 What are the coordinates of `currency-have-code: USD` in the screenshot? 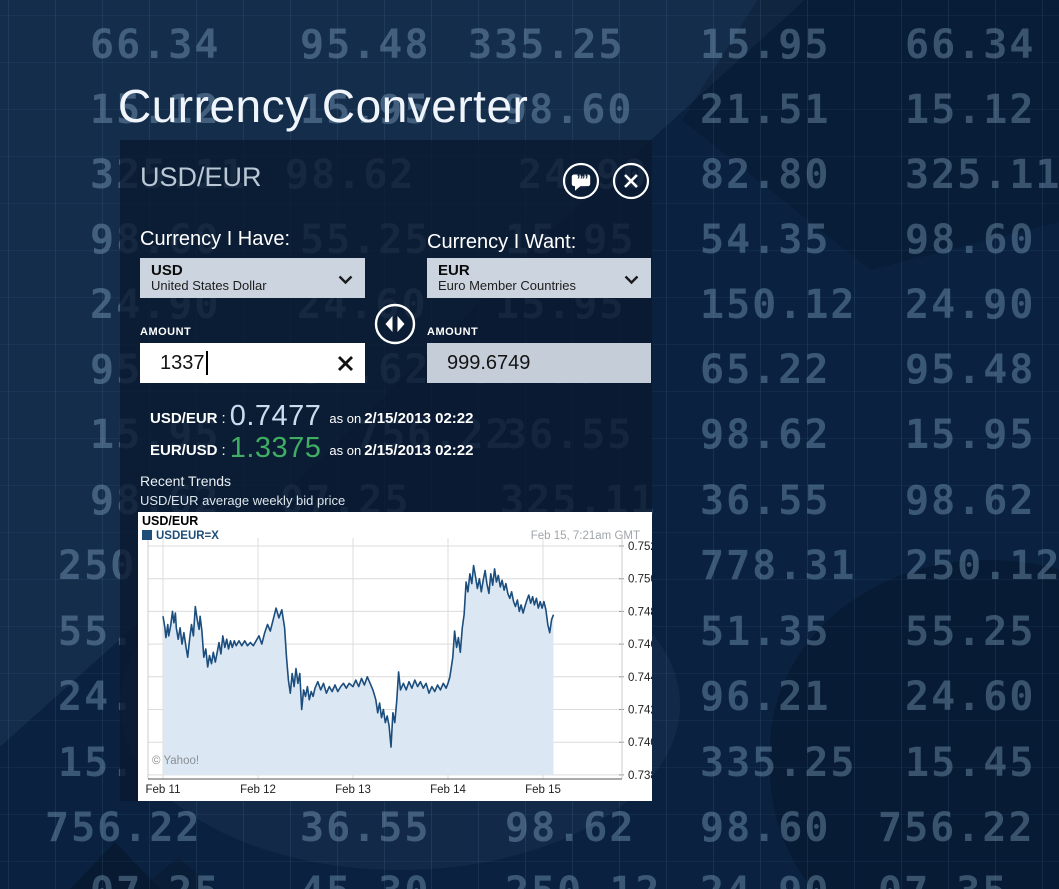 It's located at (167, 270).